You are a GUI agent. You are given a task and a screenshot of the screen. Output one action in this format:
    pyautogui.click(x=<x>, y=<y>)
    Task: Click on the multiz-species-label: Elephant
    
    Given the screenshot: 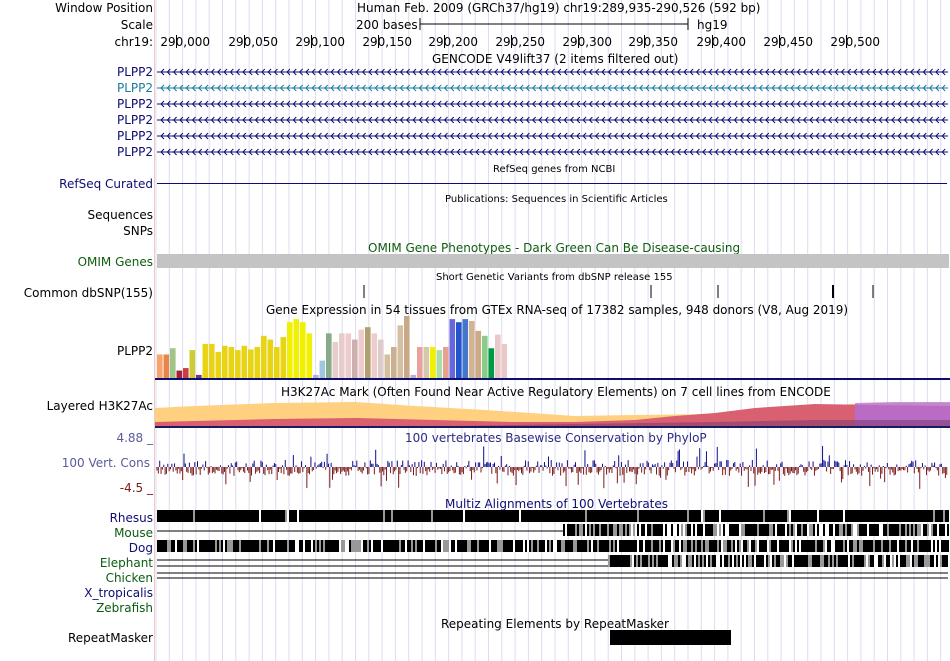 What is the action you would take?
    pyautogui.click(x=126, y=563)
    